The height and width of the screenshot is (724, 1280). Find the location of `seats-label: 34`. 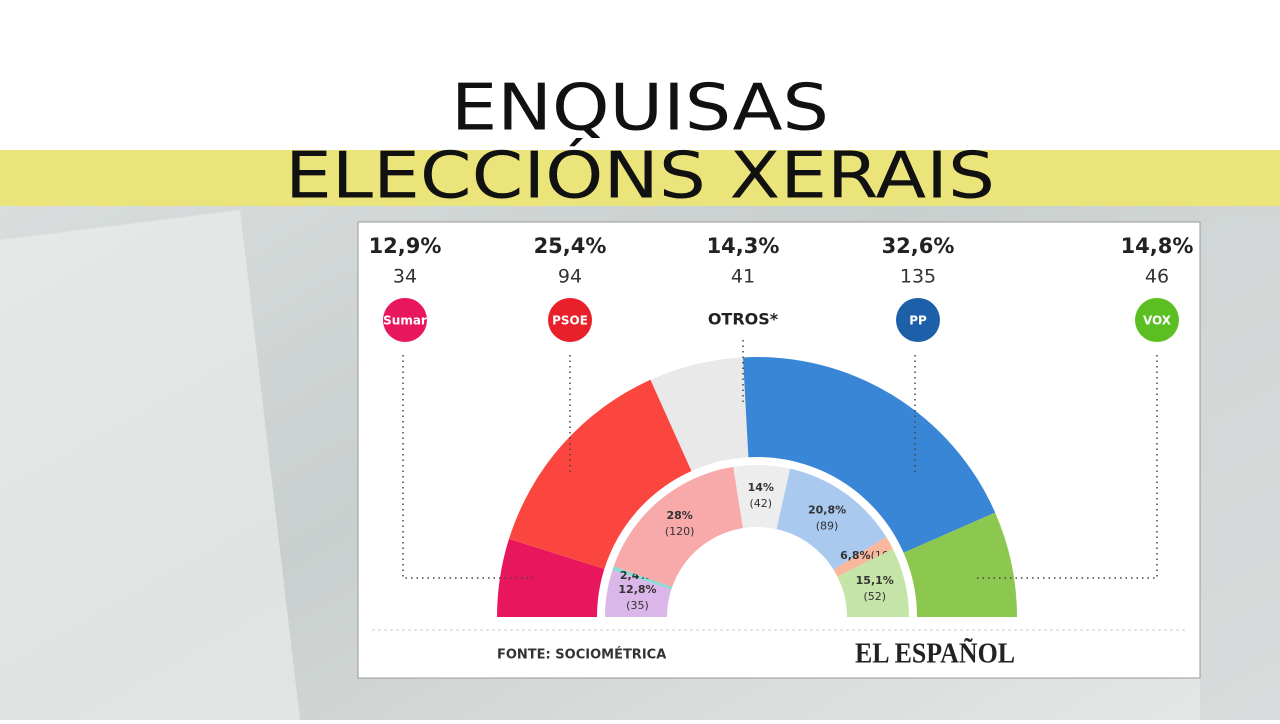

seats-label: 34 is located at coordinates (405, 277).